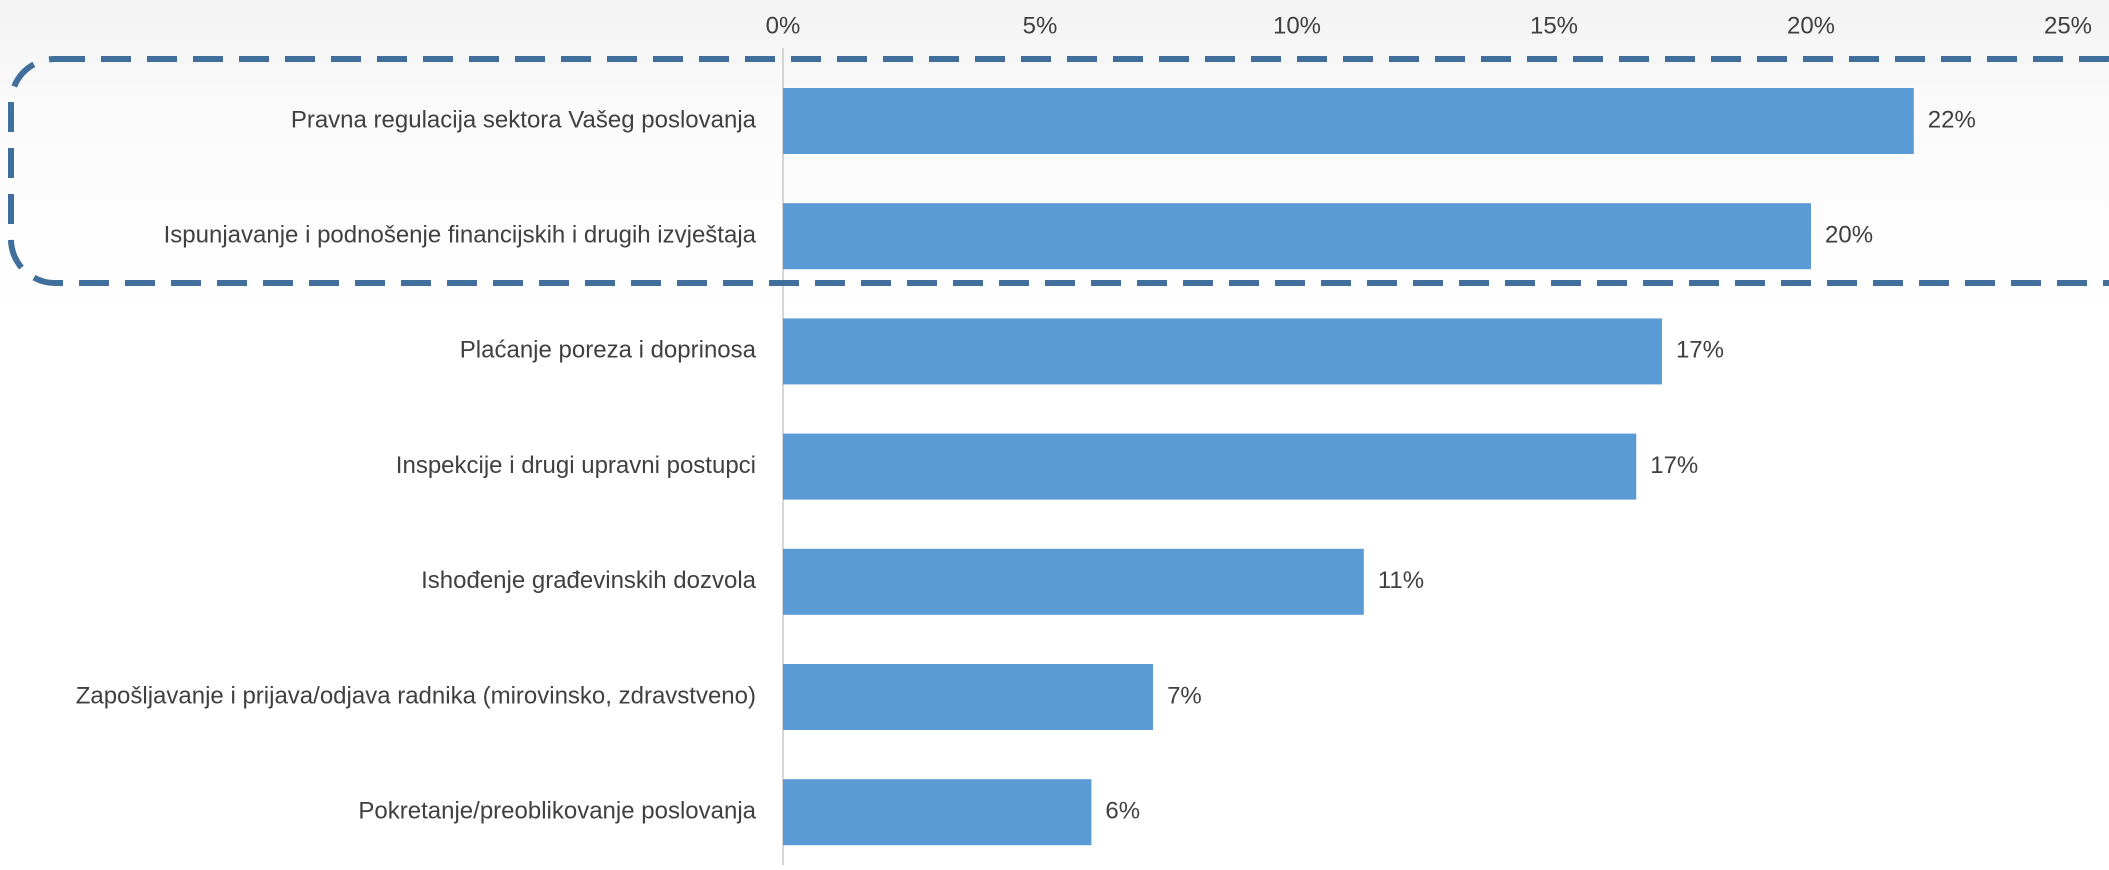 The image size is (2109, 870). I want to click on data-label: 20%, so click(1849, 235).